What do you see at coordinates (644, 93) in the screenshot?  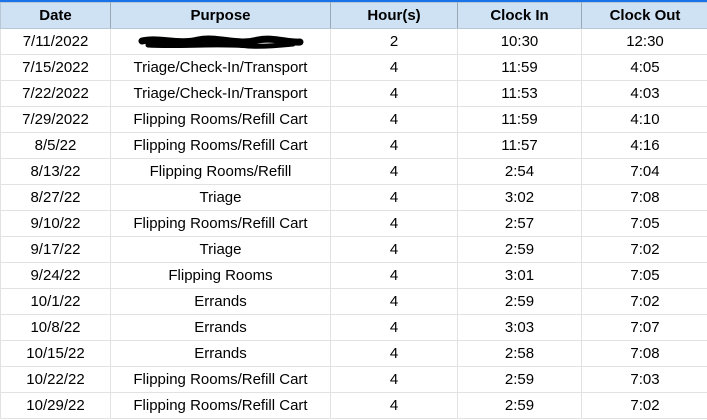 I see `clock-out-cell: 4:03` at bounding box center [644, 93].